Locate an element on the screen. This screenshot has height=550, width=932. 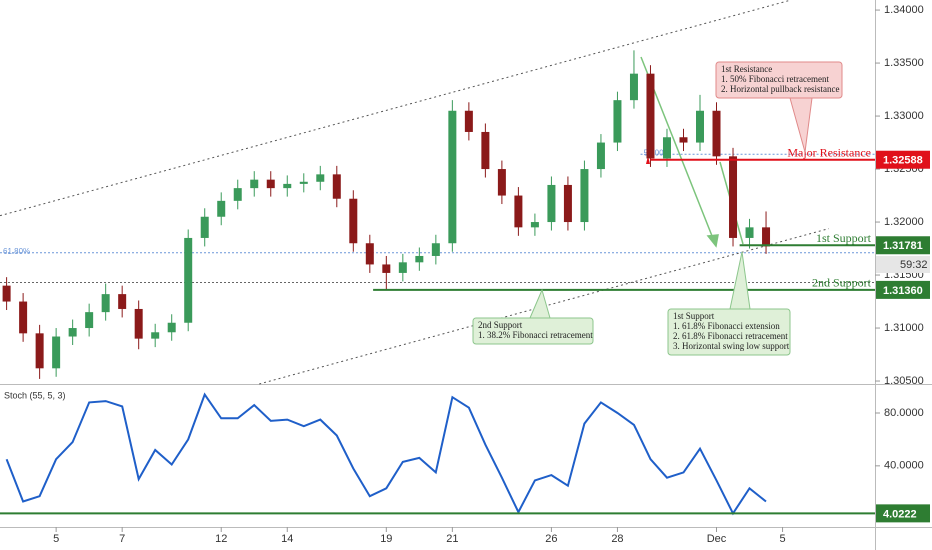
level-value-label: 1.32588 is located at coordinates (903, 161).